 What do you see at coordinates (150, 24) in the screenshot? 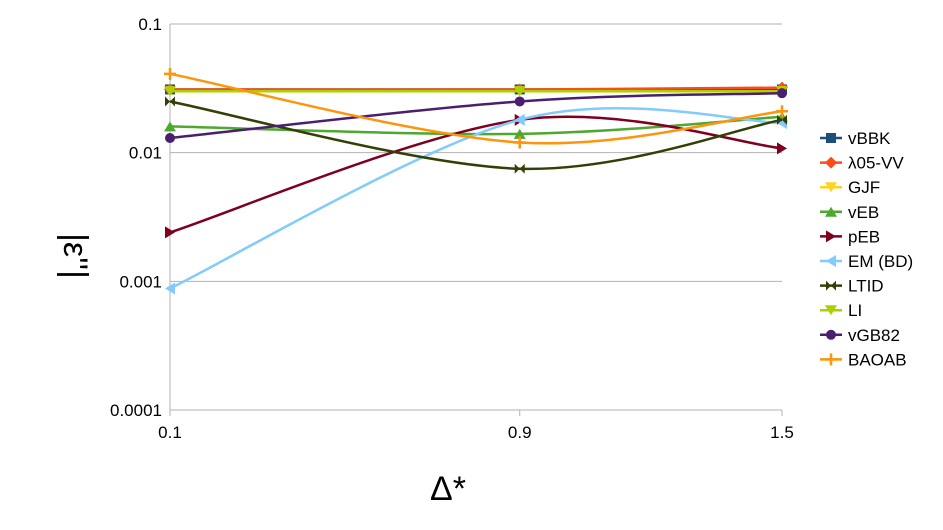
I see `y-tick-label: 0.1` at bounding box center [150, 24].